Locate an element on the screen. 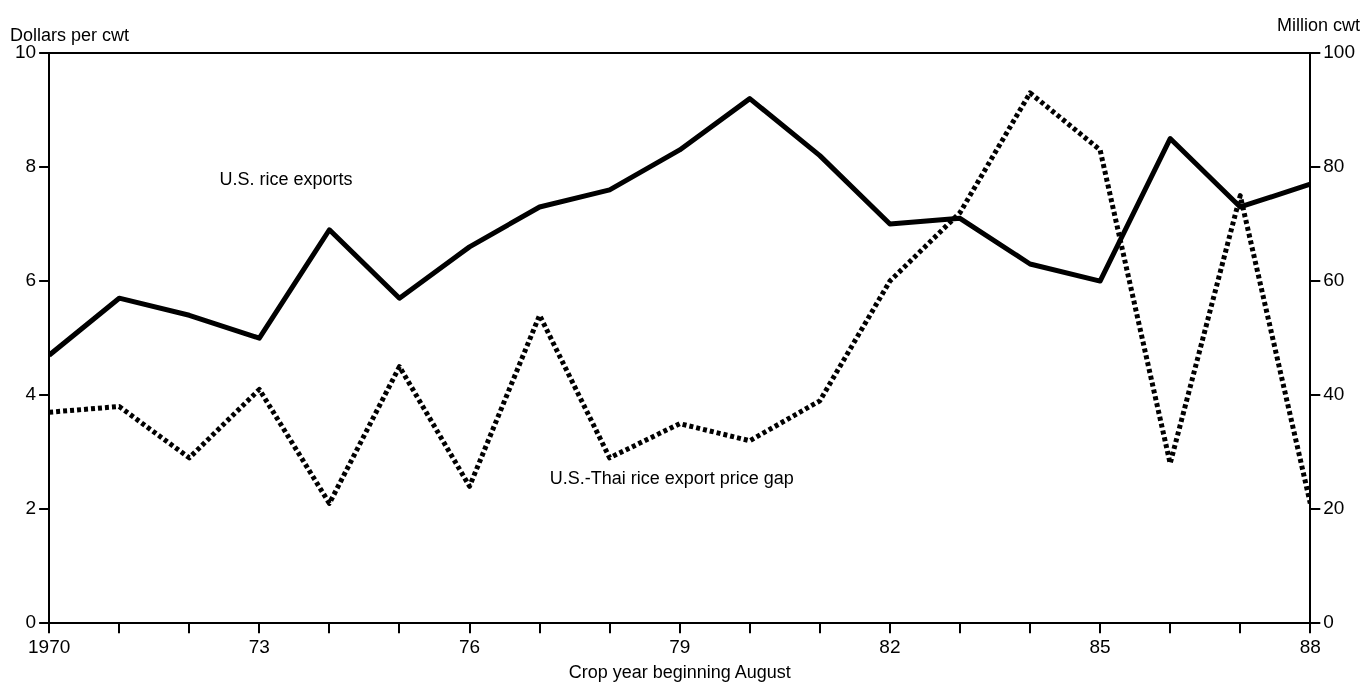 This screenshot has height=692, width=1370. x-axis-title: Crop year beginning August is located at coordinates (679, 671).